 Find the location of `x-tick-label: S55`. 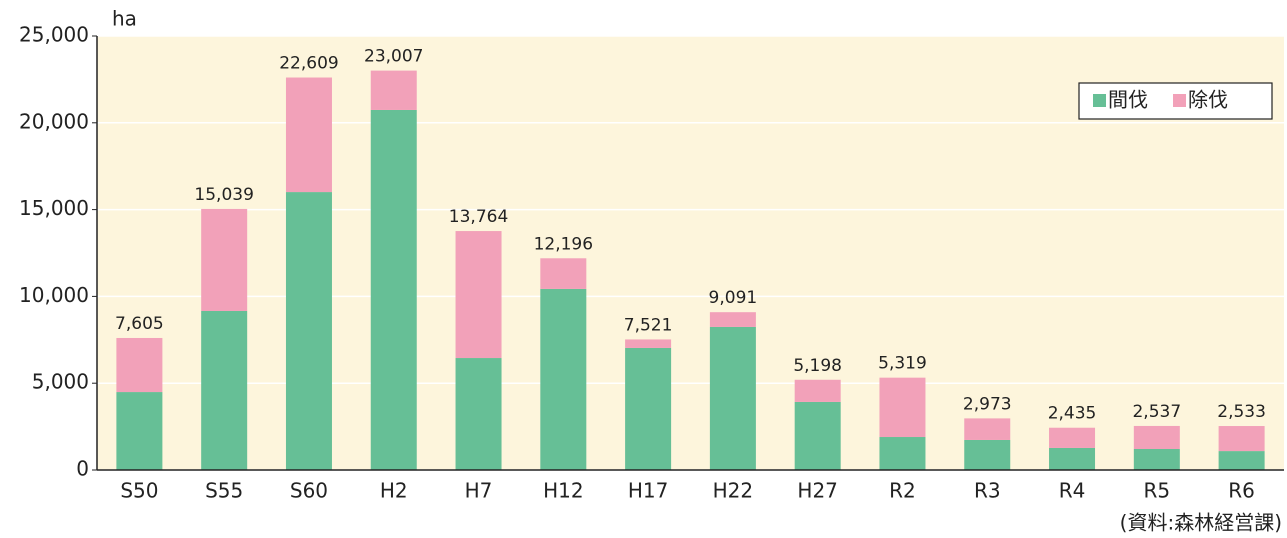

x-tick-label: S55 is located at coordinates (224, 491).